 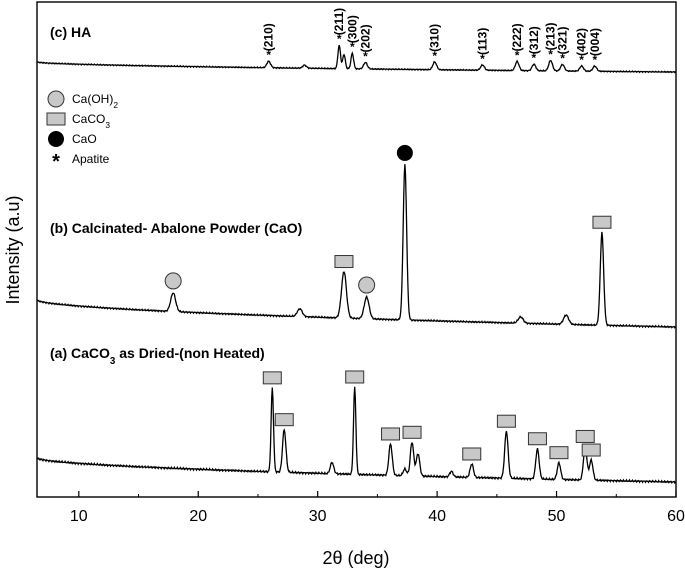 What do you see at coordinates (56, 162) in the screenshot?
I see `legend-asterisk: *` at bounding box center [56, 162].